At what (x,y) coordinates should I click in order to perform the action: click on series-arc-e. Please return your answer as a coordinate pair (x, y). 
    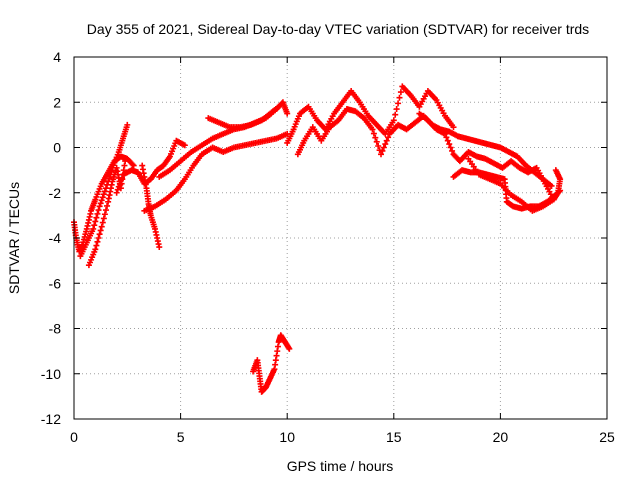
    Looking at the image, I should click on (151, 206).